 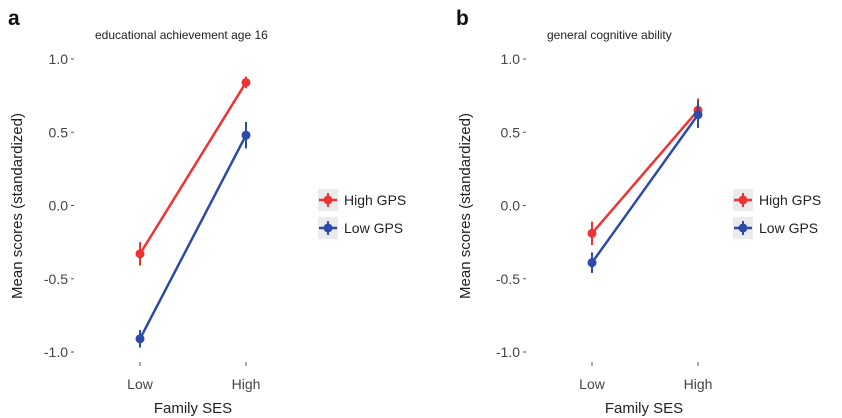 I want to click on panel-b-title: general cognitive ability, so click(x=609, y=35).